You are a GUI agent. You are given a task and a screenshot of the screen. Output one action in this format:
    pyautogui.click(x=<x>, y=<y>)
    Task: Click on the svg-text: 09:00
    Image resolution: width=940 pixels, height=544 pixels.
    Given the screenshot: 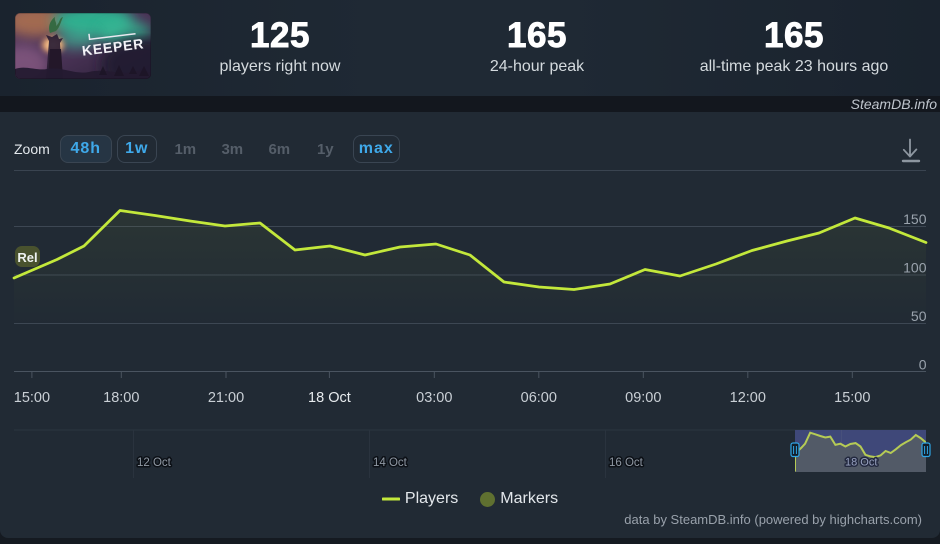 What is the action you would take?
    pyautogui.click(x=643, y=398)
    